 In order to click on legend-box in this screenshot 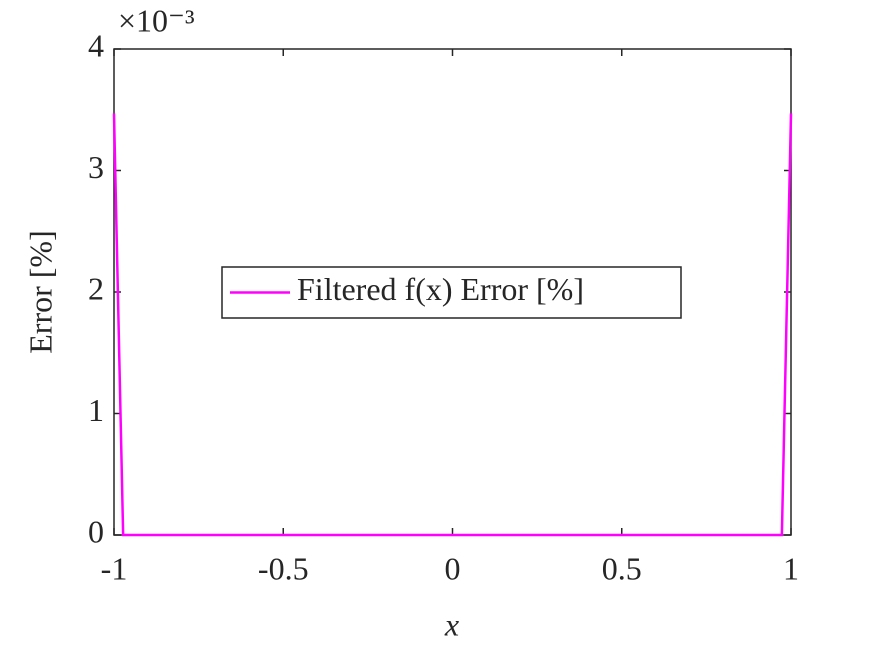, I will do `click(451, 292)`.